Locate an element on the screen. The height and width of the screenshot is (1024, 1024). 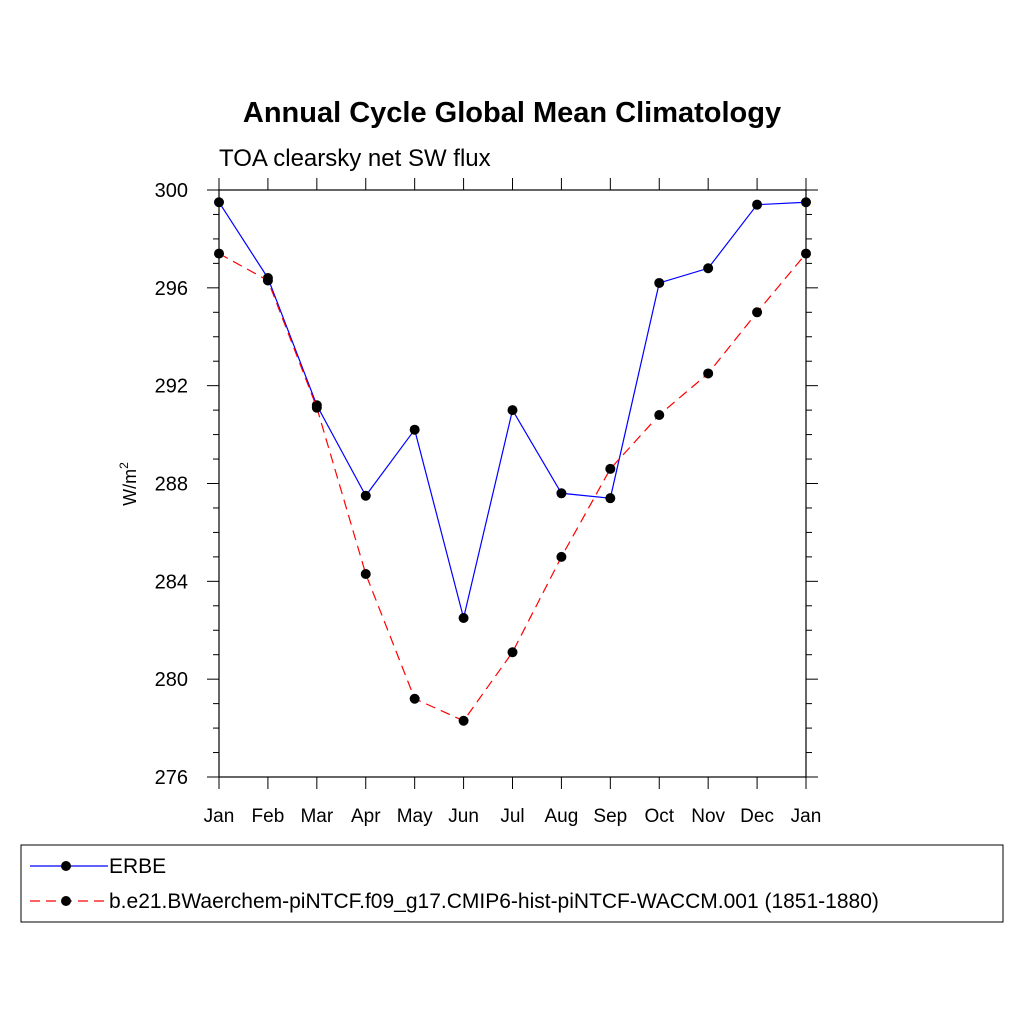
x-tick-label: Oct is located at coordinates (659, 816).